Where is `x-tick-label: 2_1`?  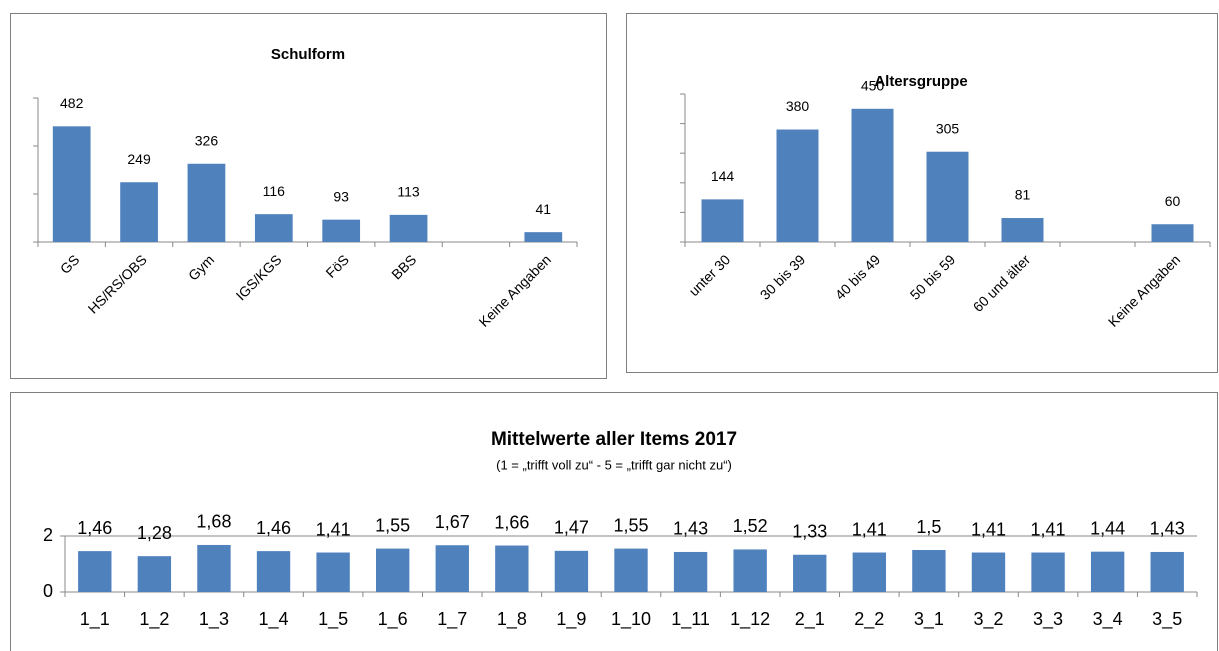
x-tick-label: 2_1 is located at coordinates (810, 619).